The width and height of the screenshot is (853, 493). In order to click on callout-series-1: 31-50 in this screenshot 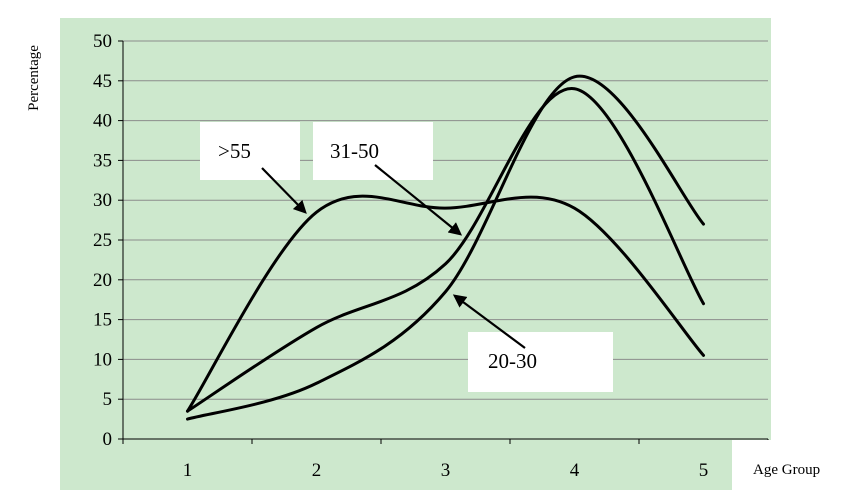, I will do `click(388, 179)`.